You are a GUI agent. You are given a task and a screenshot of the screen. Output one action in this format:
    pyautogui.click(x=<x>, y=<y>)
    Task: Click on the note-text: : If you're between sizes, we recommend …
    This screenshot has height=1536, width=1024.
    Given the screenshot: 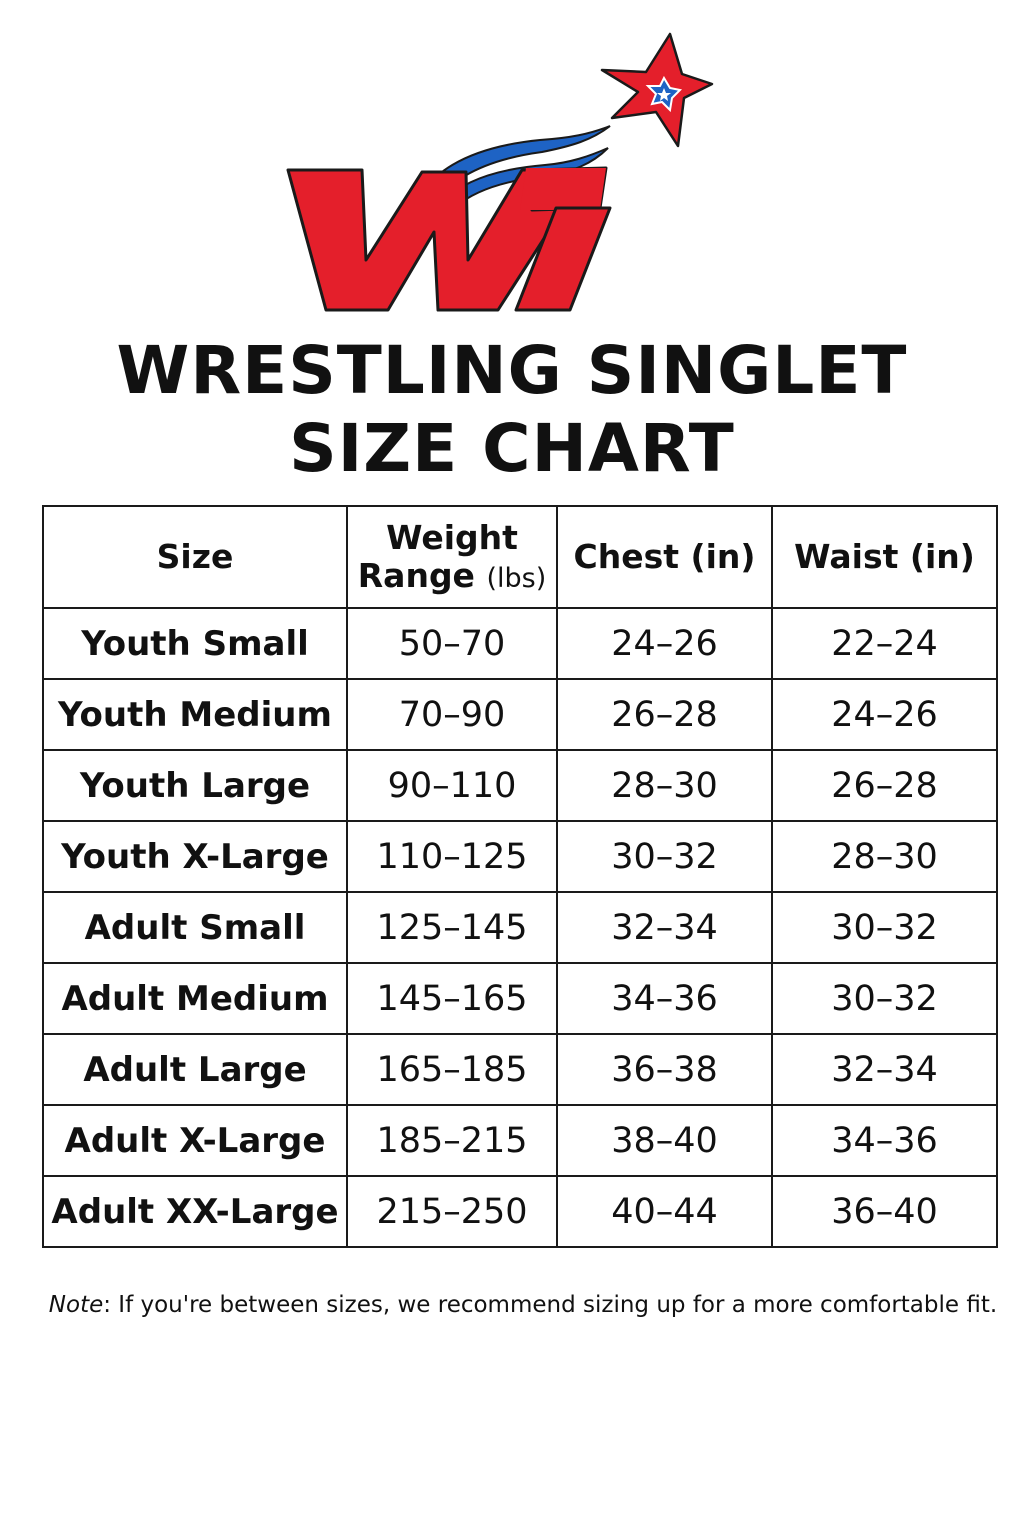 What is the action you would take?
    pyautogui.click(x=550, y=1305)
    